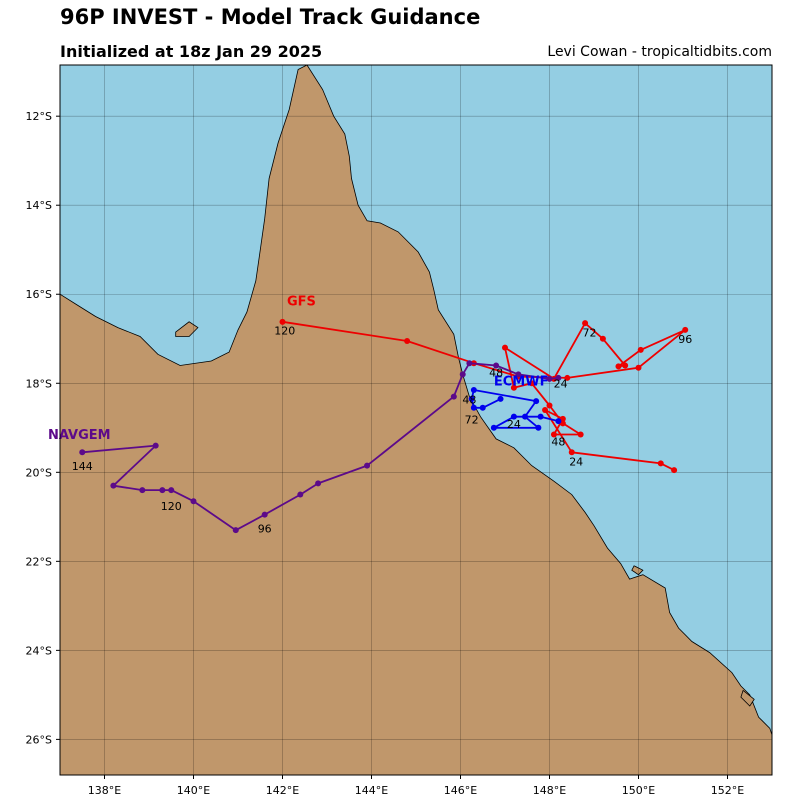 The image size is (800, 800). Describe the element at coordinates (39, 650) in the screenshot. I see `lat-tick-label: 24°S` at that location.